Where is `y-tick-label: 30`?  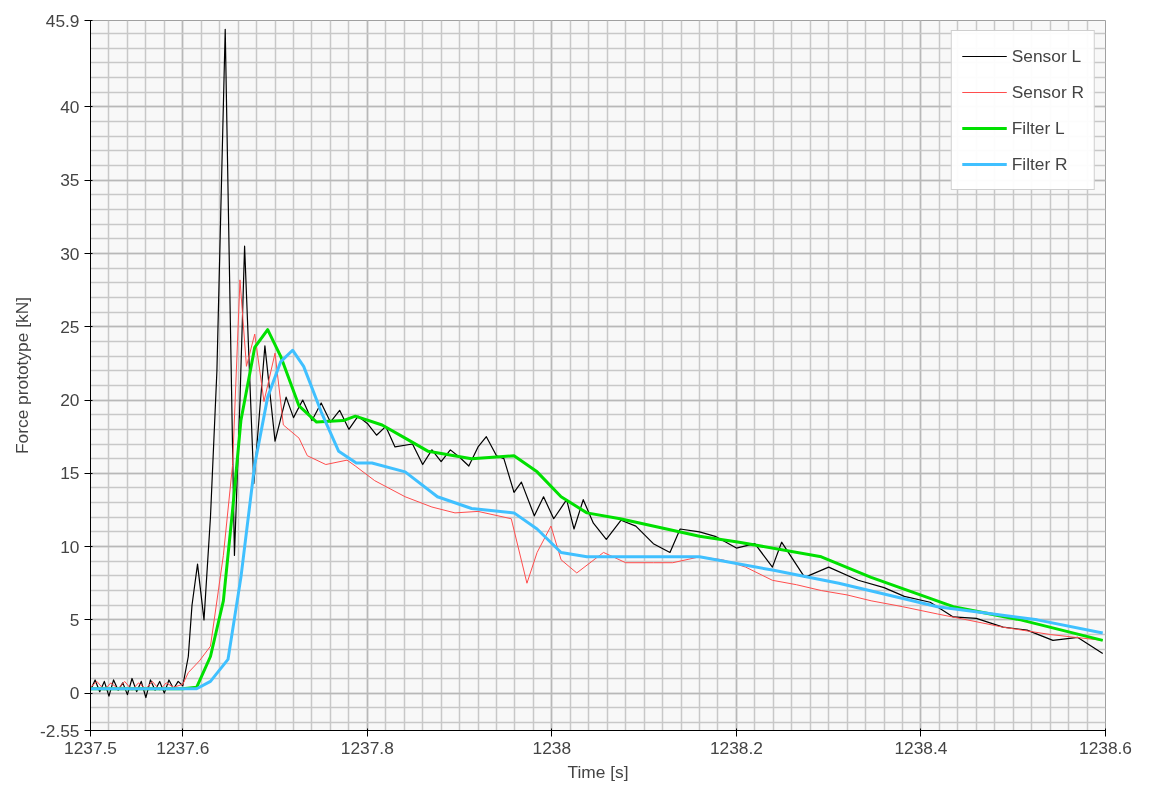 y-tick-label: 30 is located at coordinates (70, 253).